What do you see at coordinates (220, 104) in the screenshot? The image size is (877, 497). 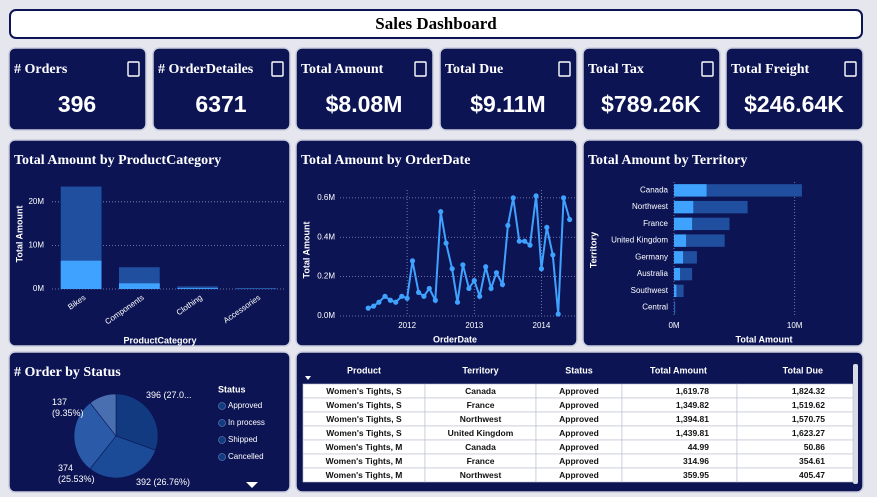 I see `kpi-value: 6371` at bounding box center [220, 104].